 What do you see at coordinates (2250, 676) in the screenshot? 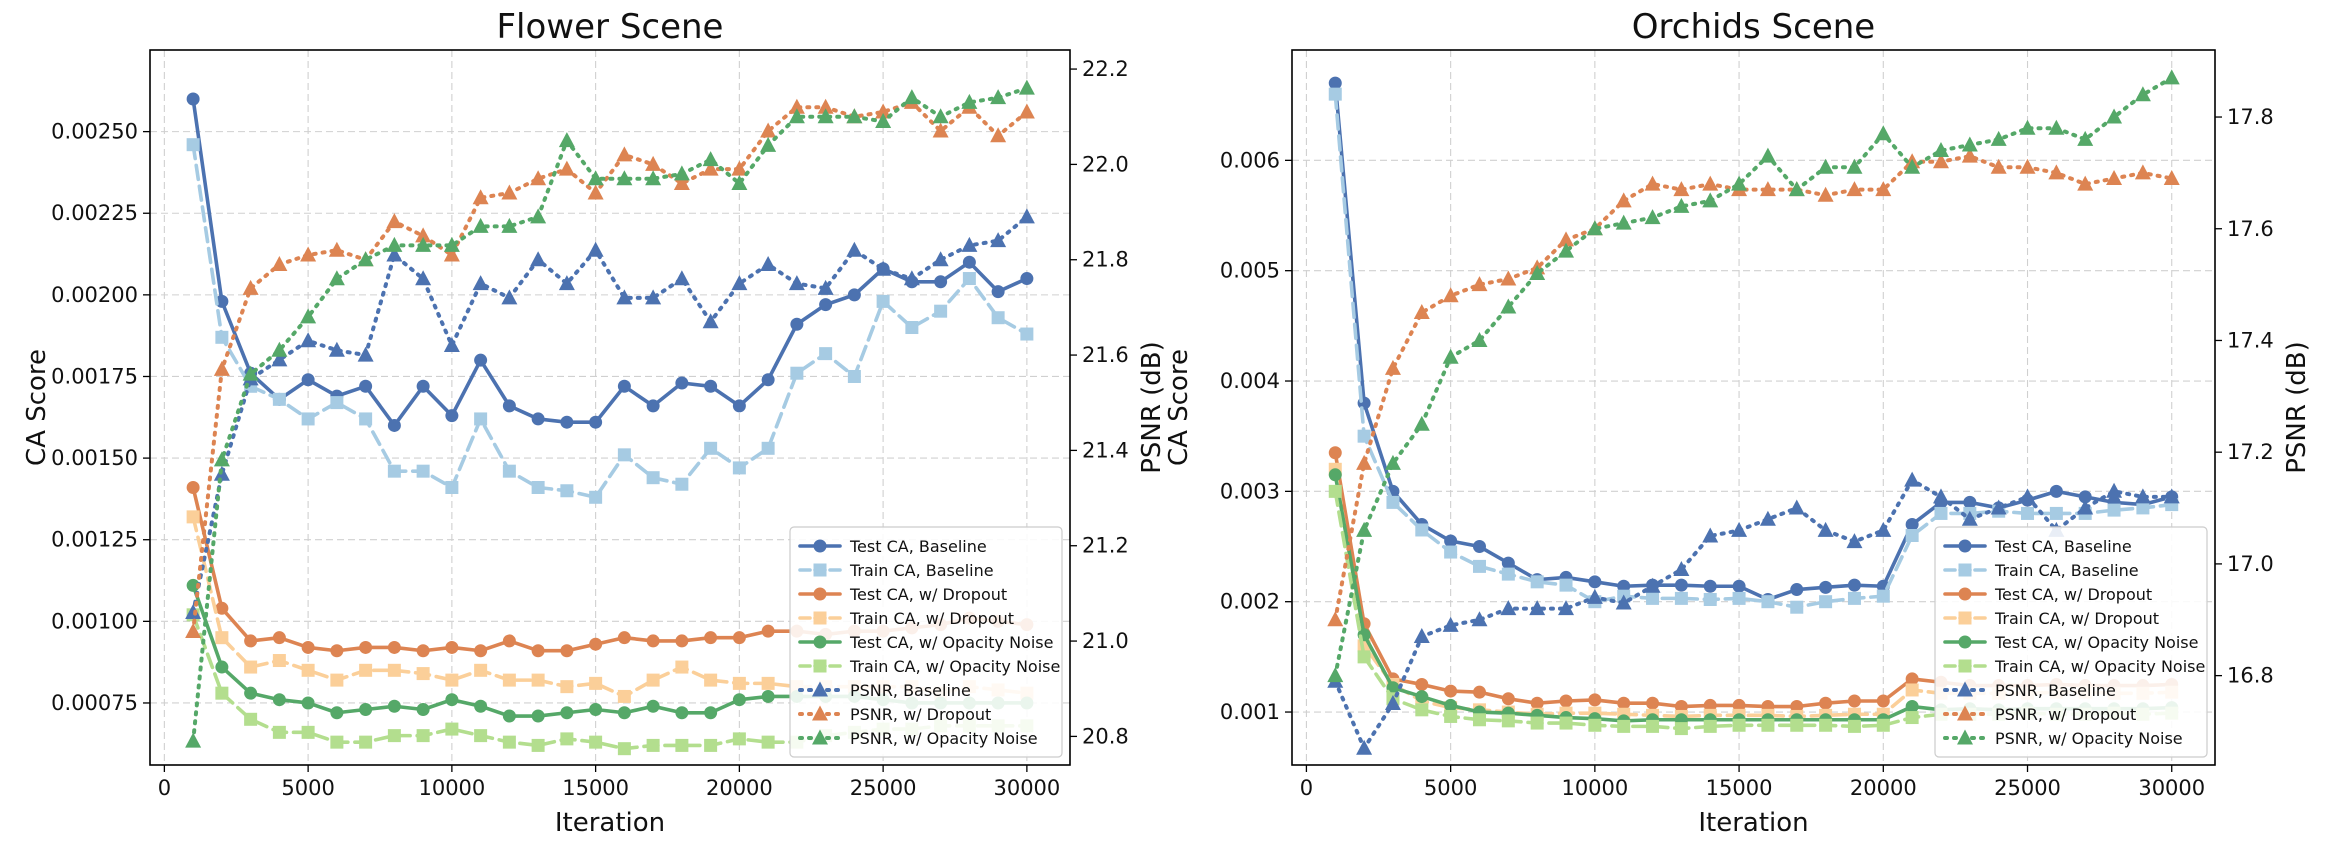
I see `y2-tick-label: 16.8` at bounding box center [2250, 676].